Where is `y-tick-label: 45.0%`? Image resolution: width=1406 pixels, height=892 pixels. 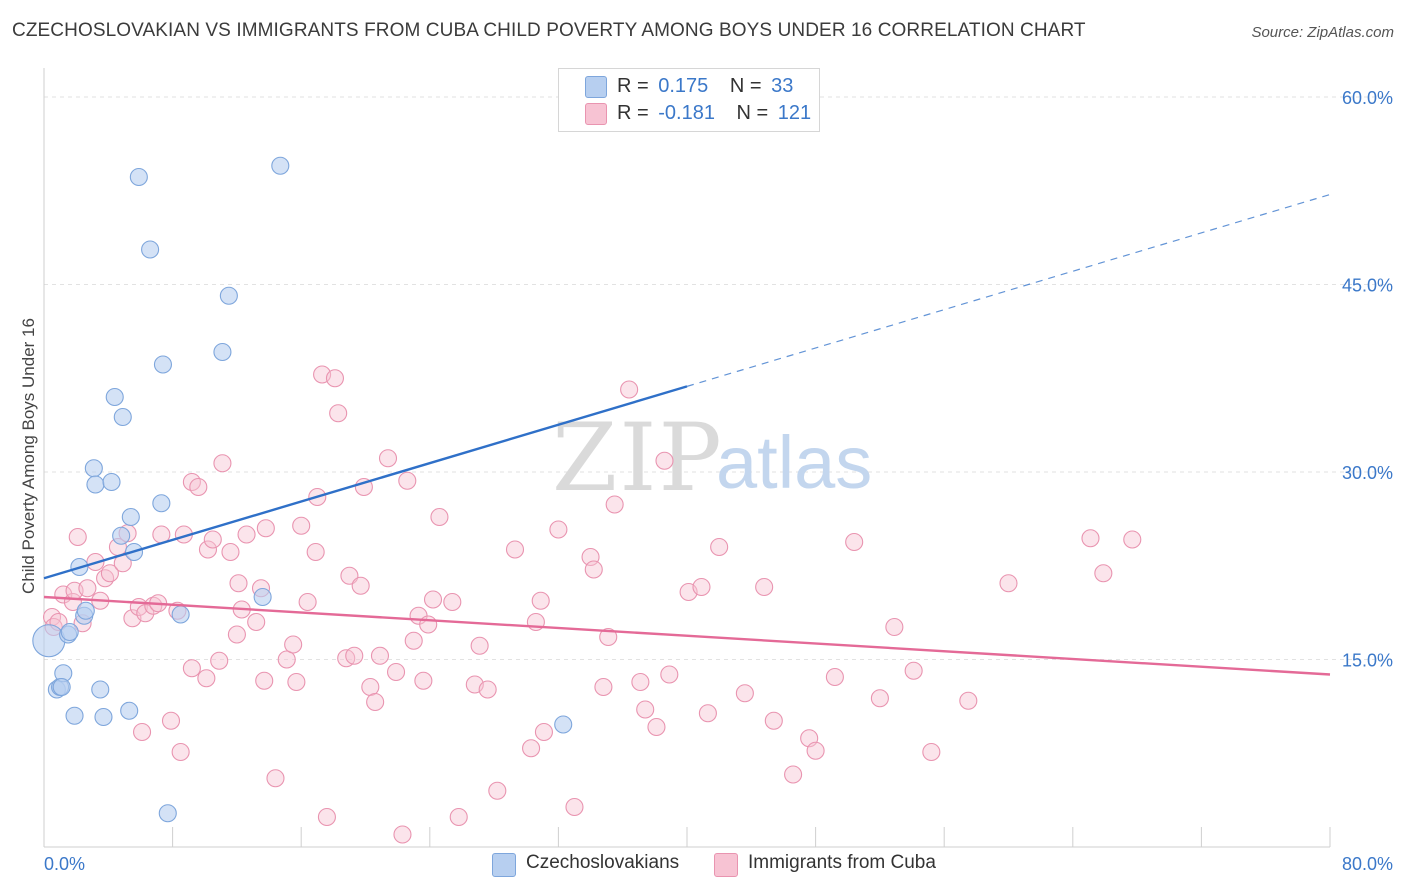 y-tick-label: 45.0% is located at coordinates (1367, 286).